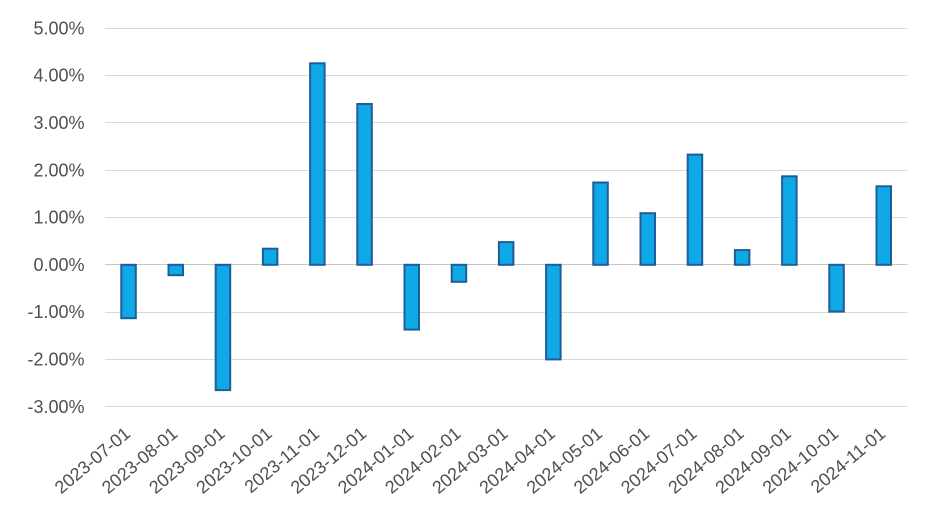 The width and height of the screenshot is (949, 518). I want to click on svg-text: 4.00%, so click(58, 76).